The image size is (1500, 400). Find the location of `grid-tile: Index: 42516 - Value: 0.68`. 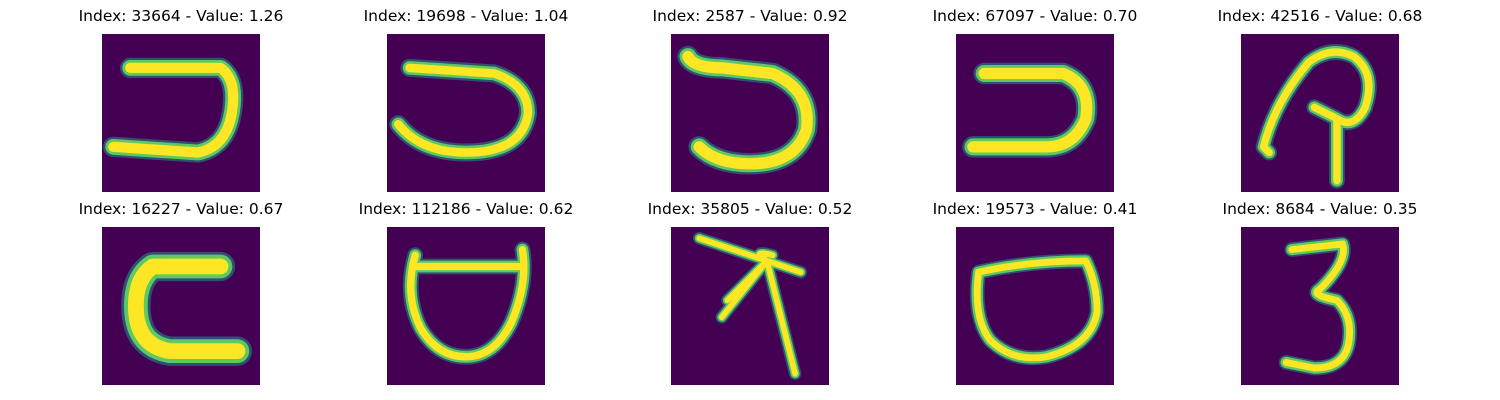

grid-tile: Index: 42516 - Value: 0.68 is located at coordinates (1320, 99).